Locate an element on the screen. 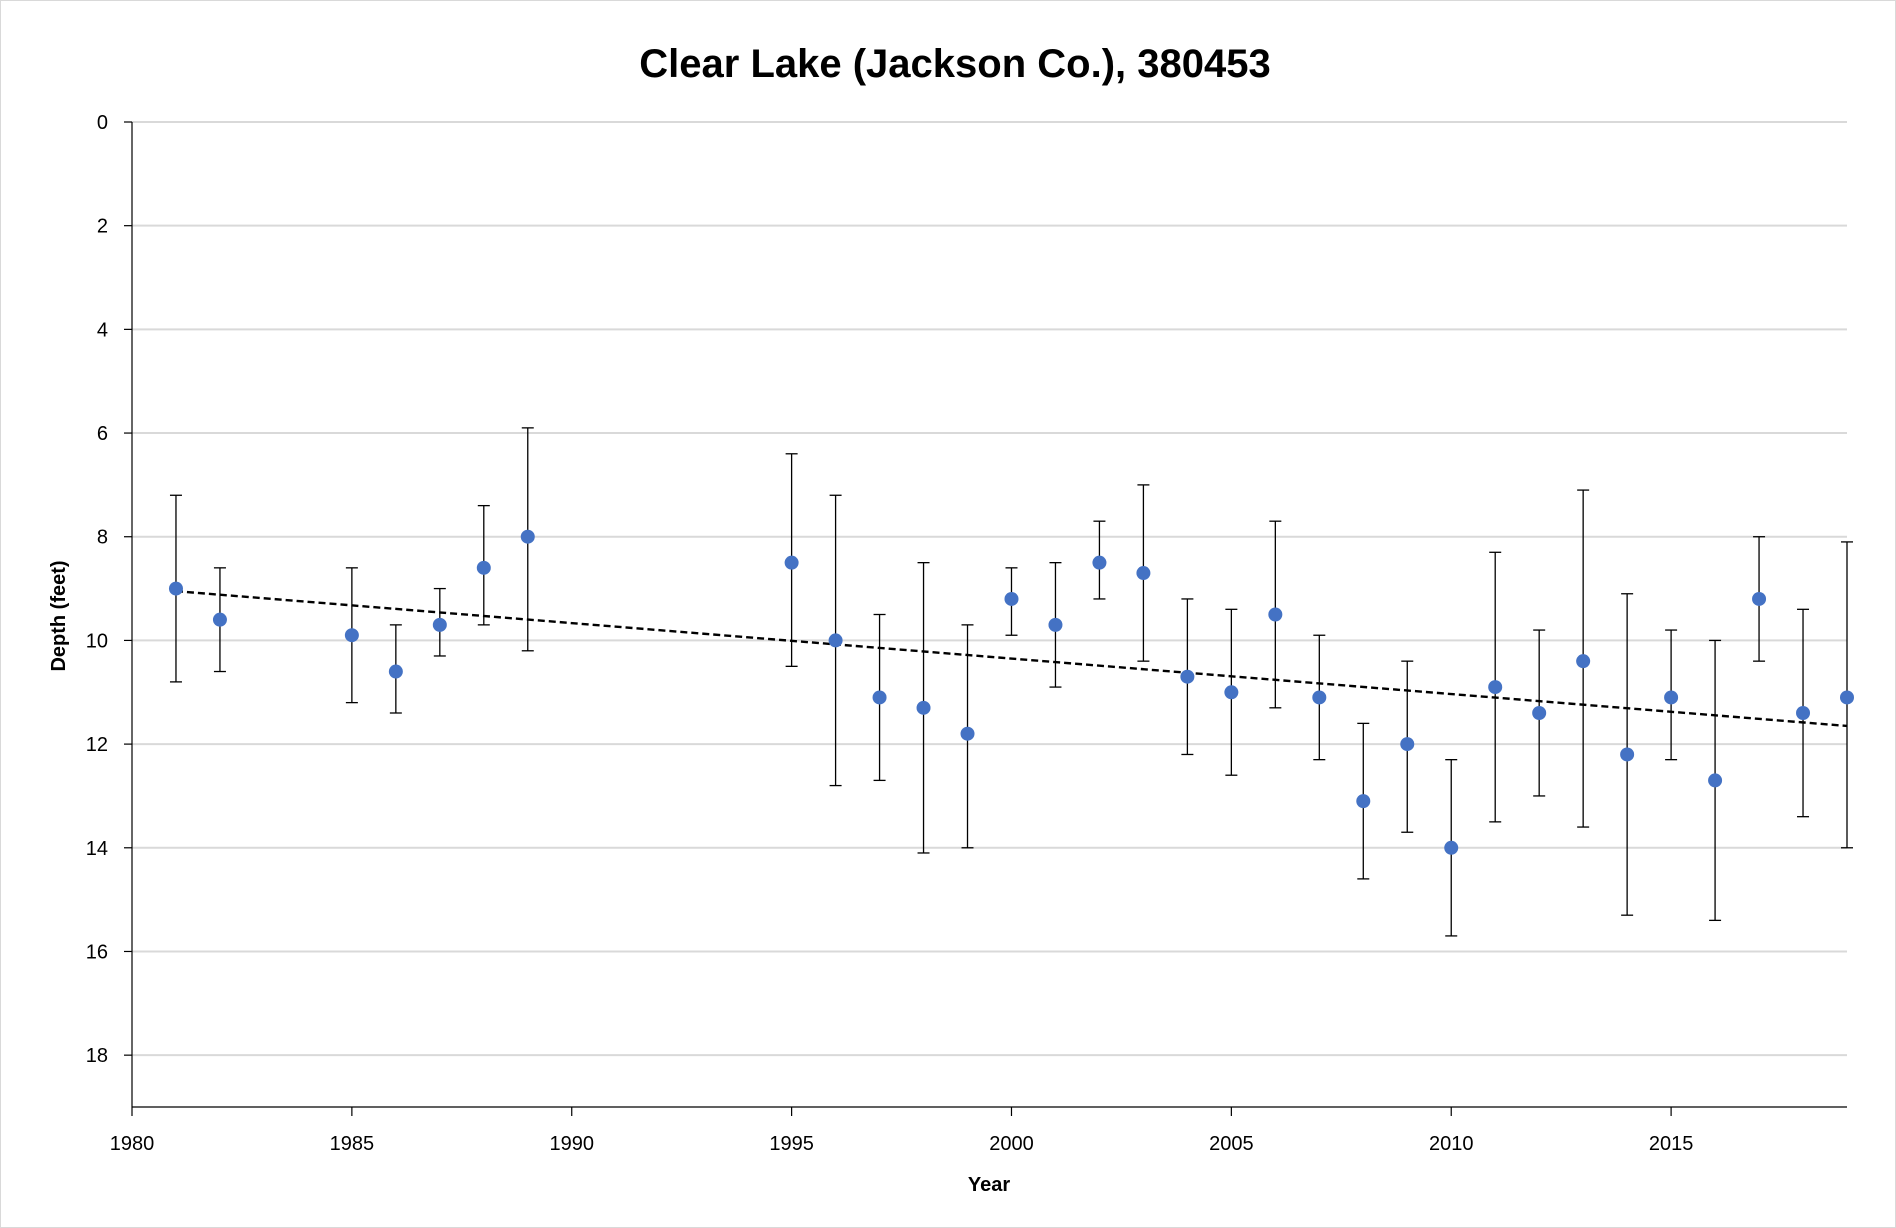  trendline-group is located at coordinates (1011, 658).